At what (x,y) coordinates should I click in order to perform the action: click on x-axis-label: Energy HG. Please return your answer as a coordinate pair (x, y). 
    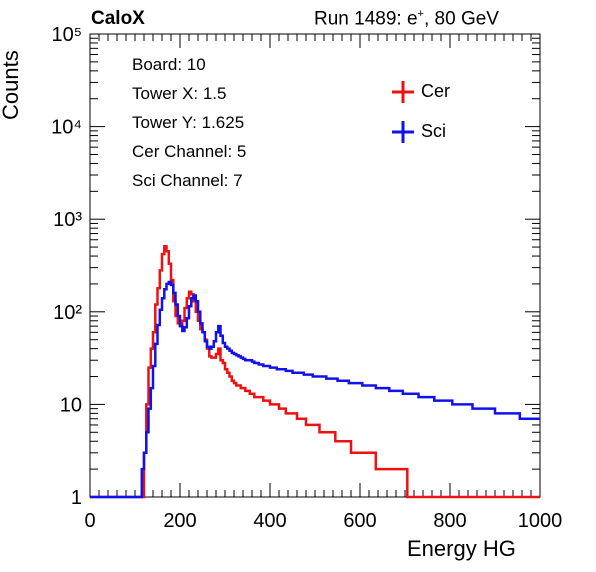
    Looking at the image, I should click on (461, 548).